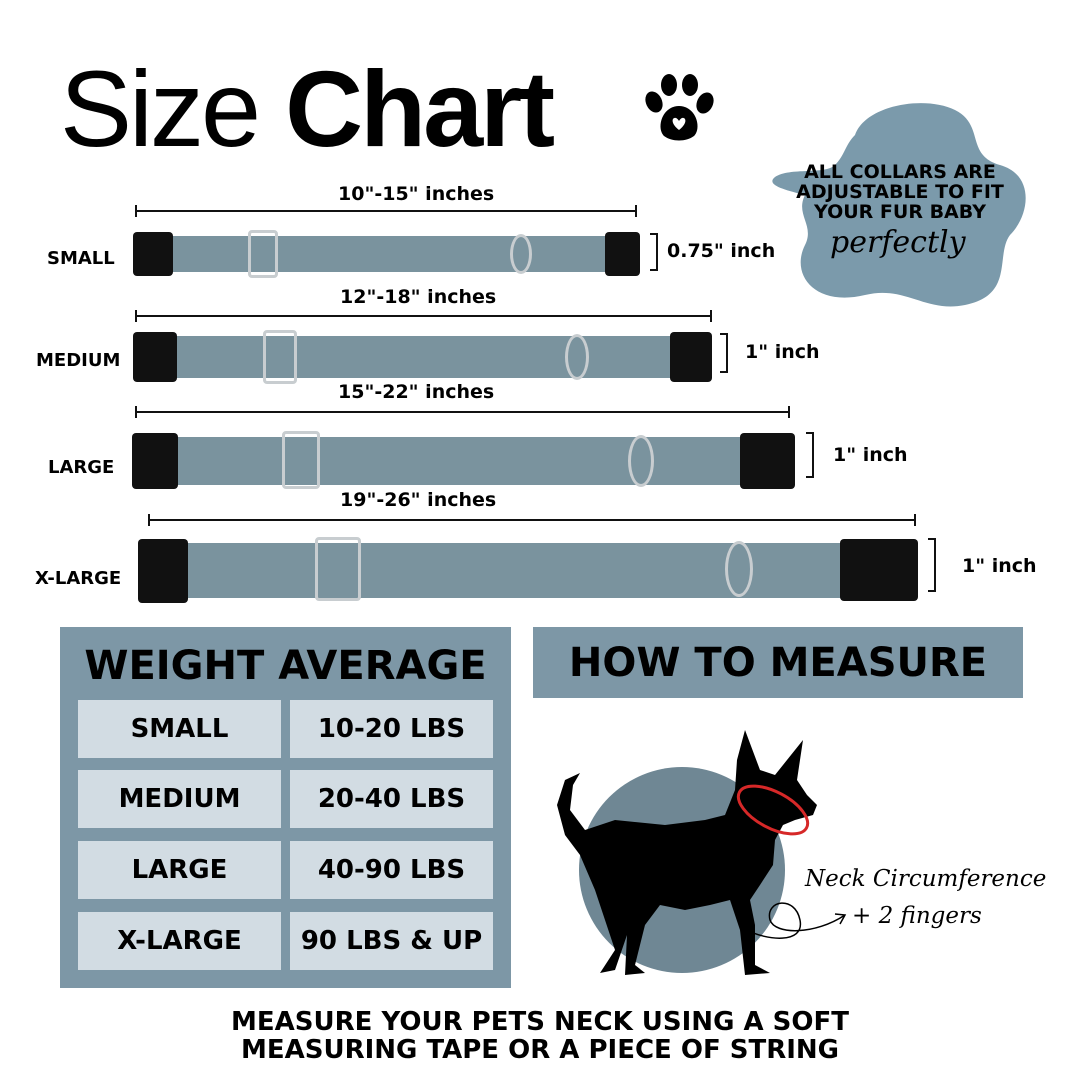 The height and width of the screenshot is (1080, 1080). What do you see at coordinates (917, 916) in the screenshot?
I see `neck-note-line2: + 2 fingers` at bounding box center [917, 916].